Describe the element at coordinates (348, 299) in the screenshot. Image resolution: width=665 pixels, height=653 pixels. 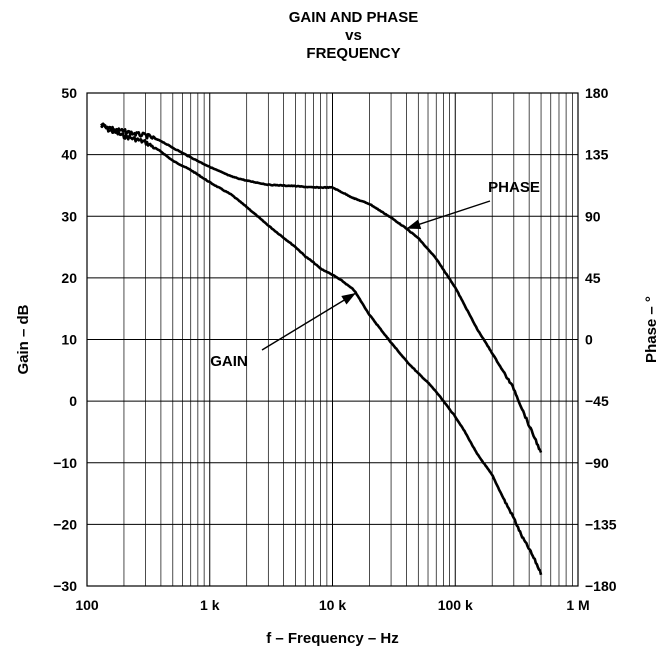
I see `annotation-arrowhead-gain` at that location.